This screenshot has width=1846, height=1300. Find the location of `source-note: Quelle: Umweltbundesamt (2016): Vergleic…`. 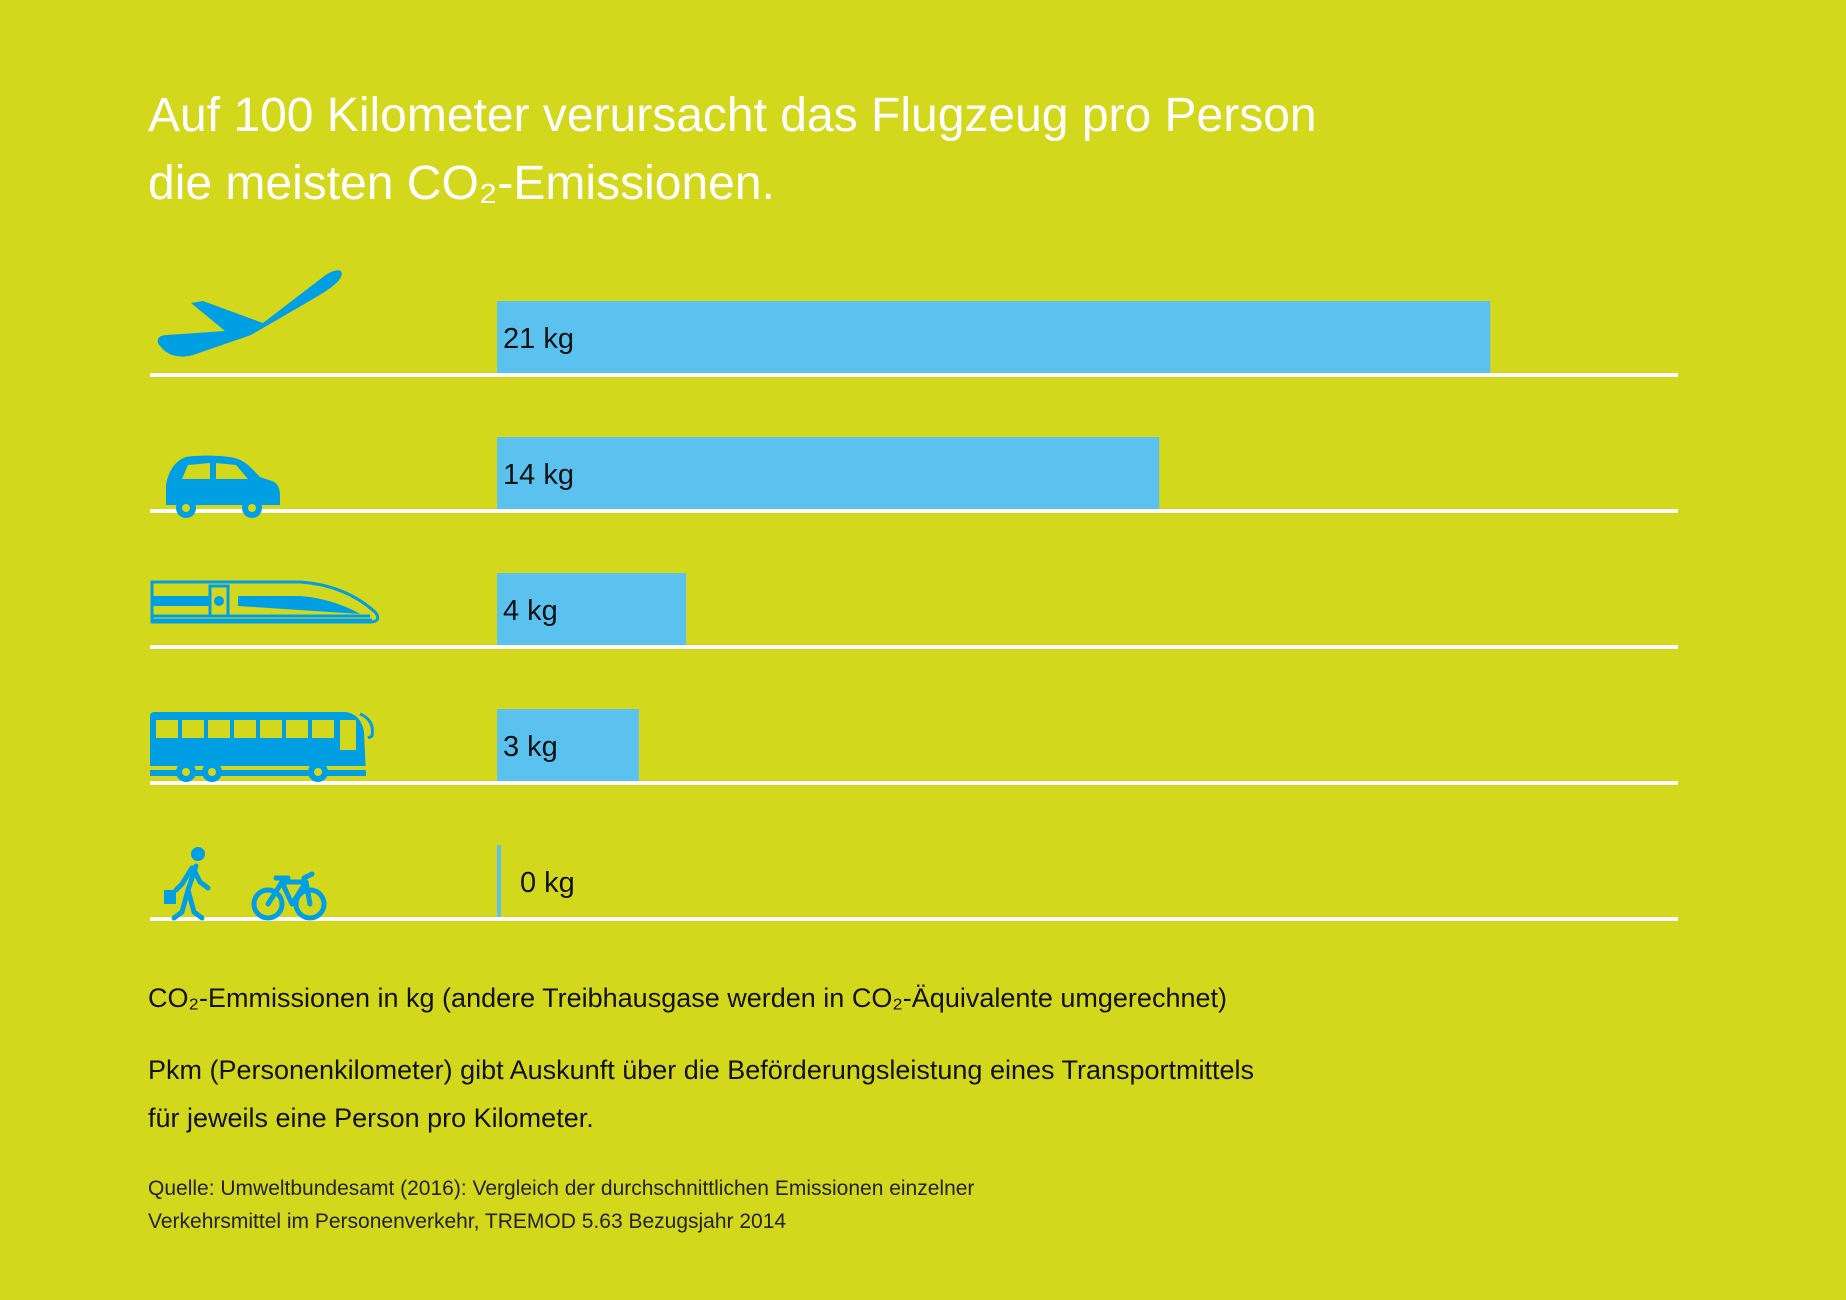

source-note: Quelle: Umweltbundesamt (2016): Vergleic… is located at coordinates (561, 1205).